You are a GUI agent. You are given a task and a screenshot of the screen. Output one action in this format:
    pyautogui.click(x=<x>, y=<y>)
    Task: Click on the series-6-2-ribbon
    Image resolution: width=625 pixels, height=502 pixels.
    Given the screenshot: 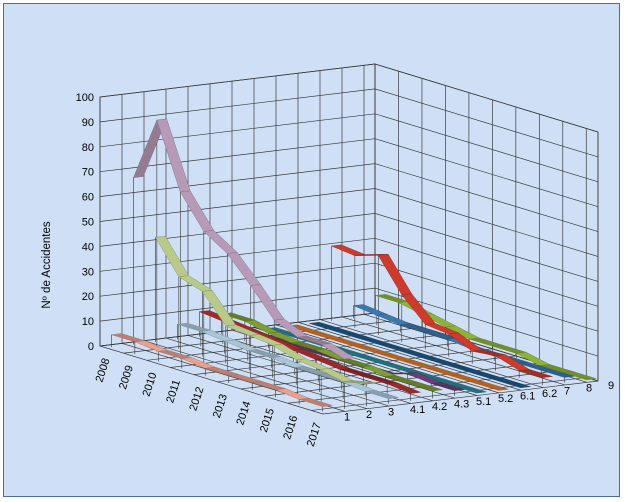 What is the action you would take?
    pyautogui.click(x=420, y=355)
    